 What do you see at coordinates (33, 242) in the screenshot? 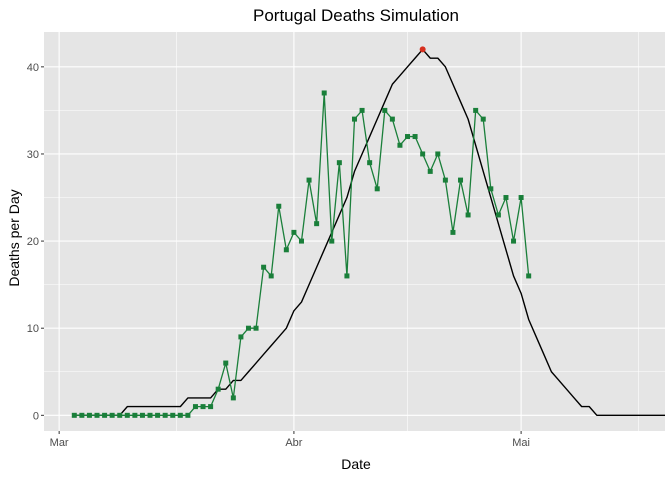
I see `y-tick-label: 20` at bounding box center [33, 242].